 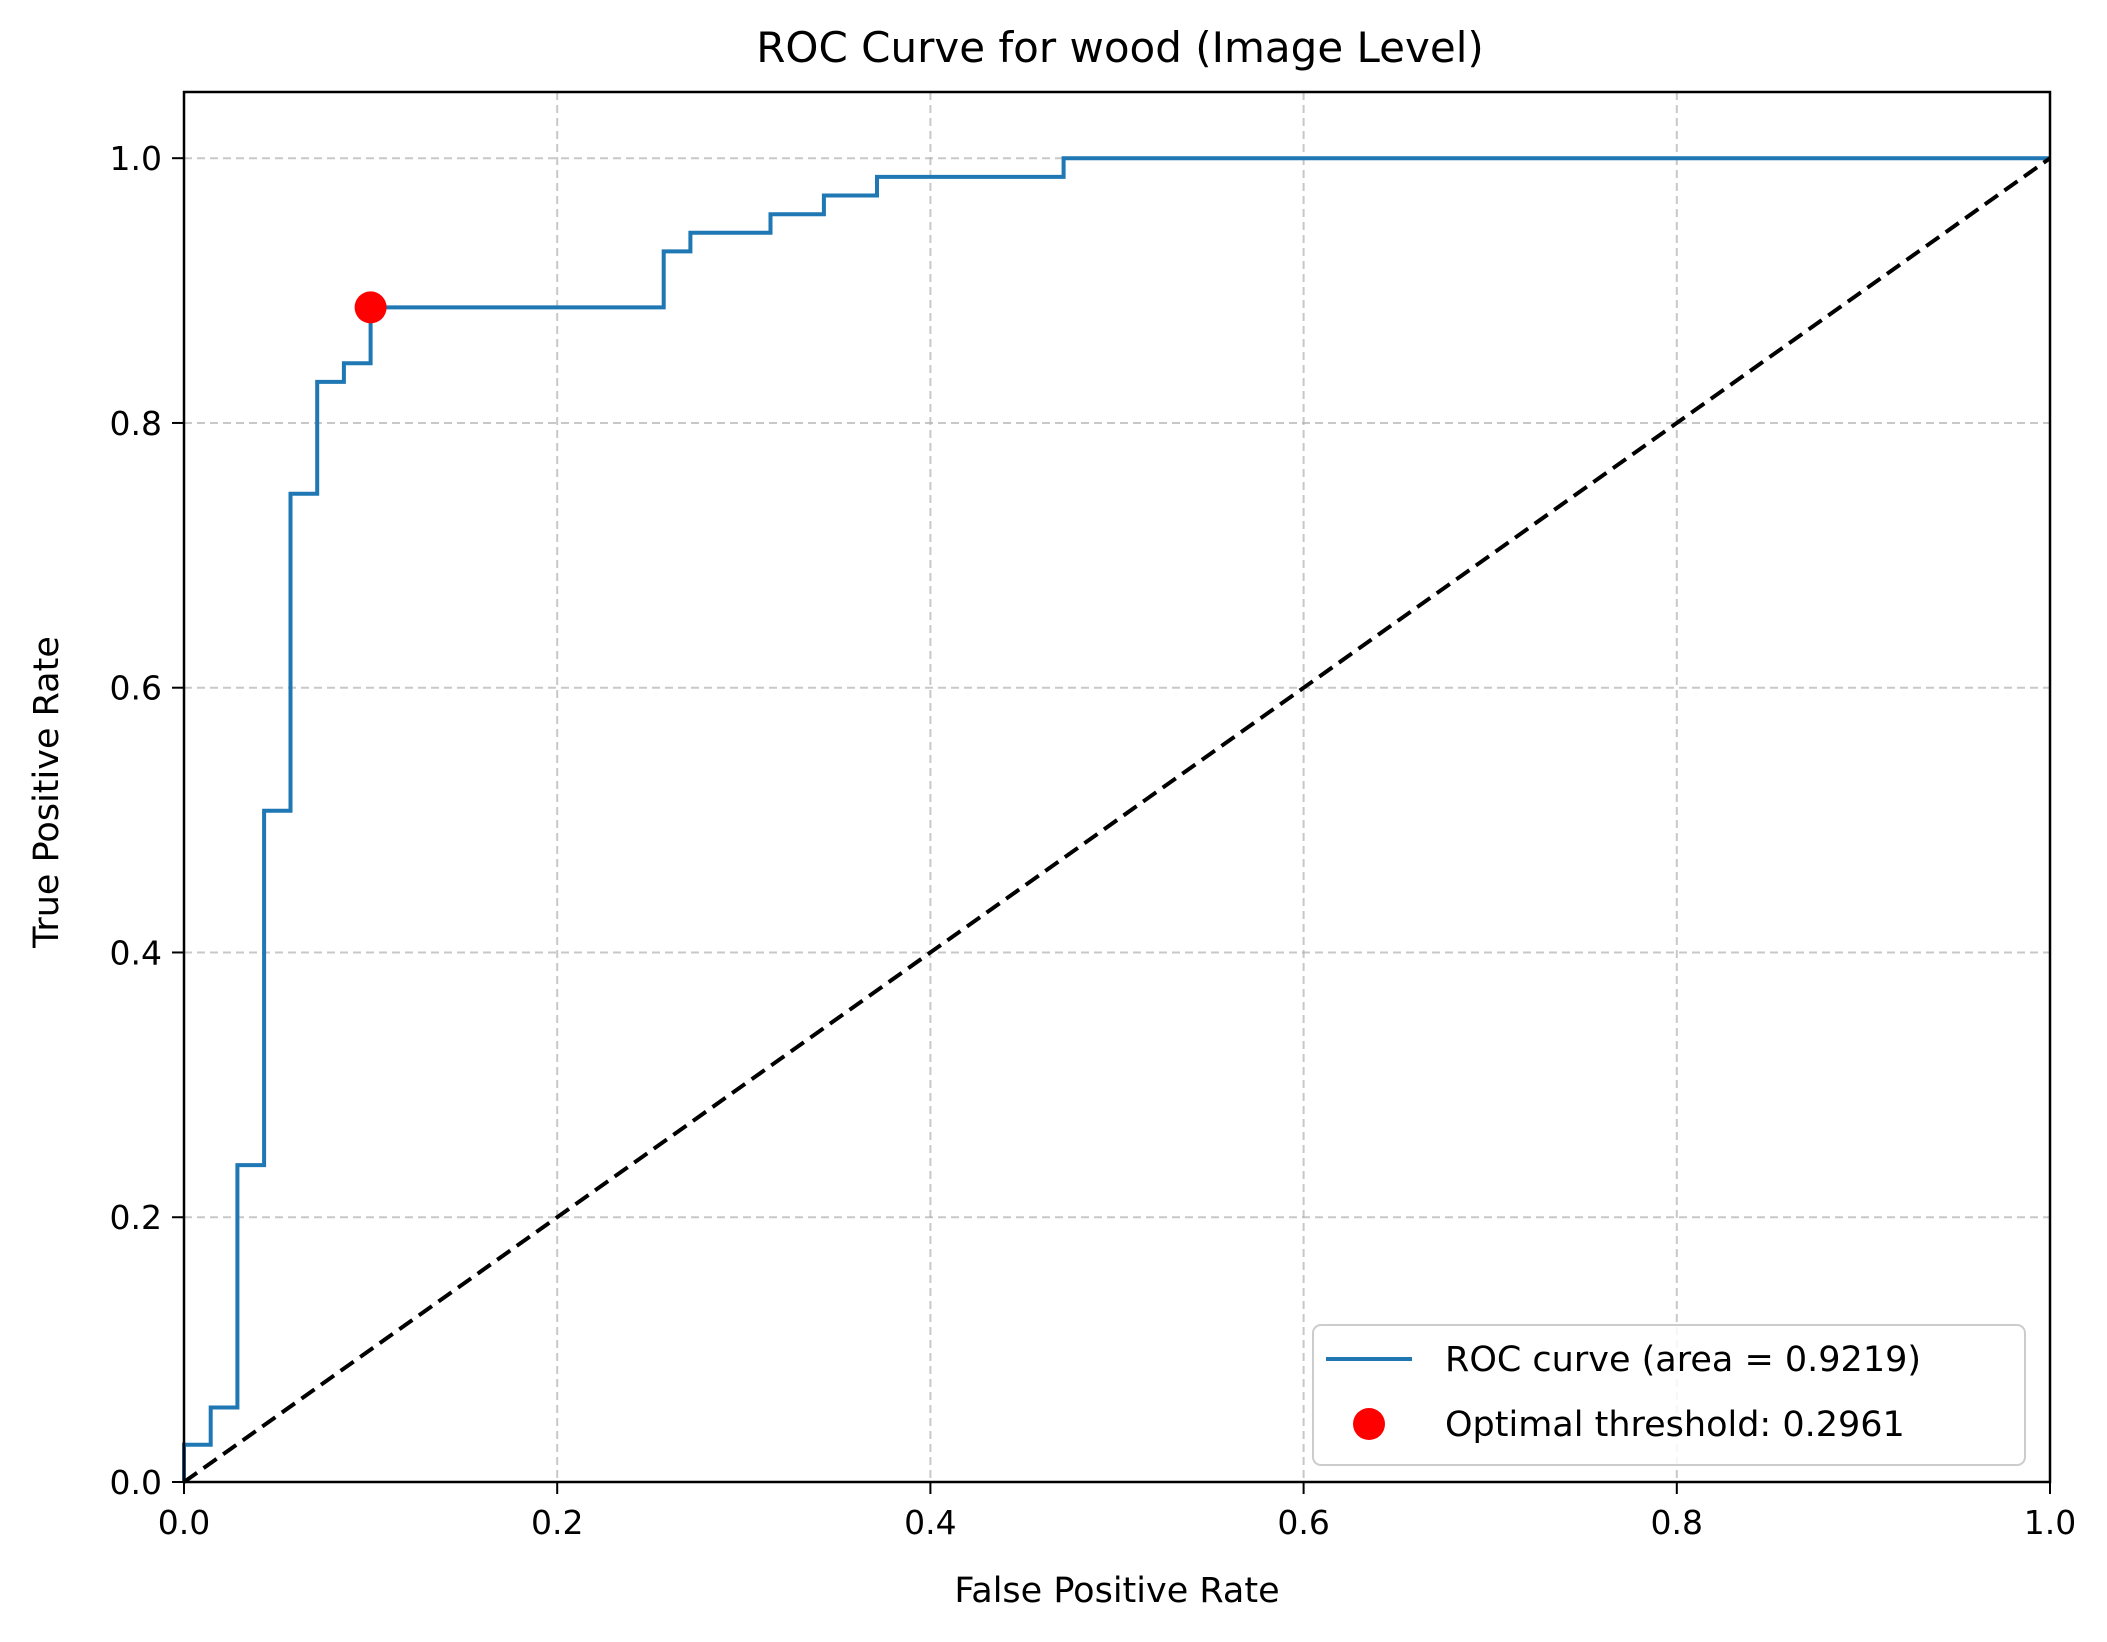 What do you see at coordinates (1675, 1425) in the screenshot?
I see `legend-optimal-label: Optimal threshold: 0.2961` at bounding box center [1675, 1425].